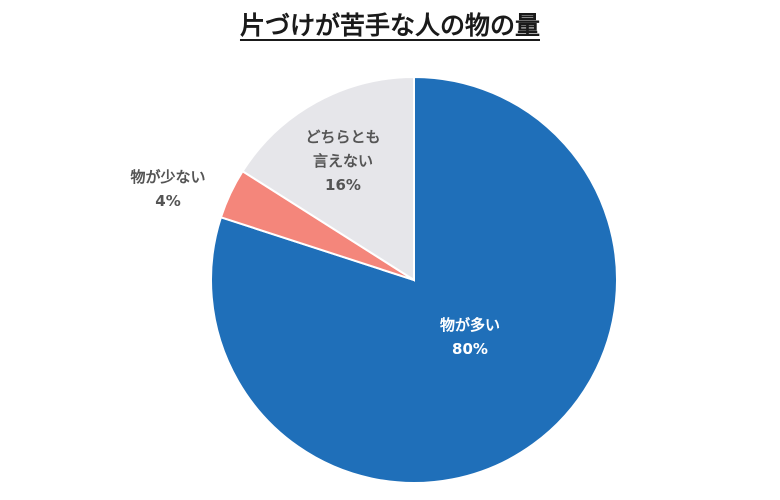 Image resolution: width=780 pixels, height=500 pixels. What do you see at coordinates (167, 201) in the screenshot?
I see `slice-value-label-slice-few: 4%` at bounding box center [167, 201].